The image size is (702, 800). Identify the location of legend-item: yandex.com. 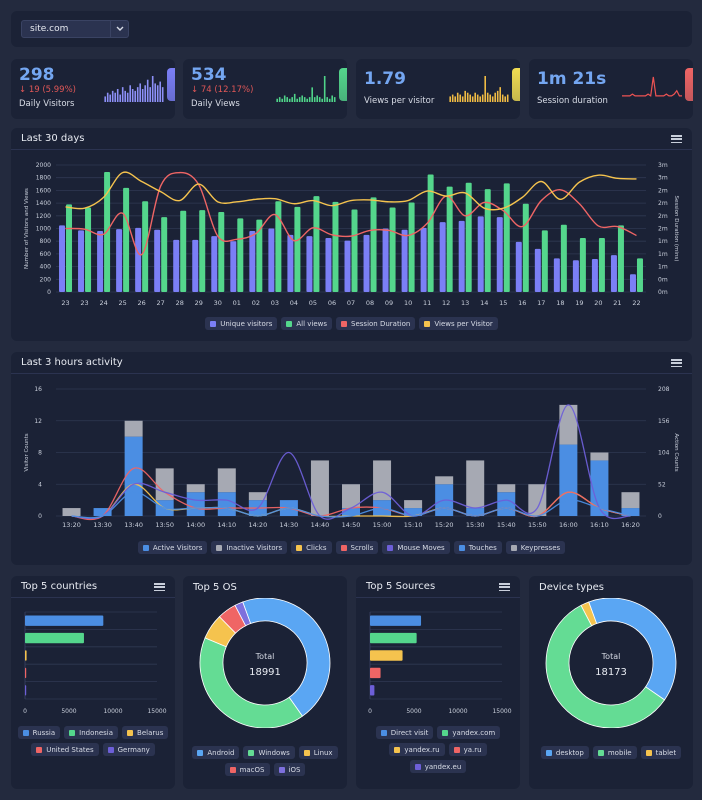
(469, 732).